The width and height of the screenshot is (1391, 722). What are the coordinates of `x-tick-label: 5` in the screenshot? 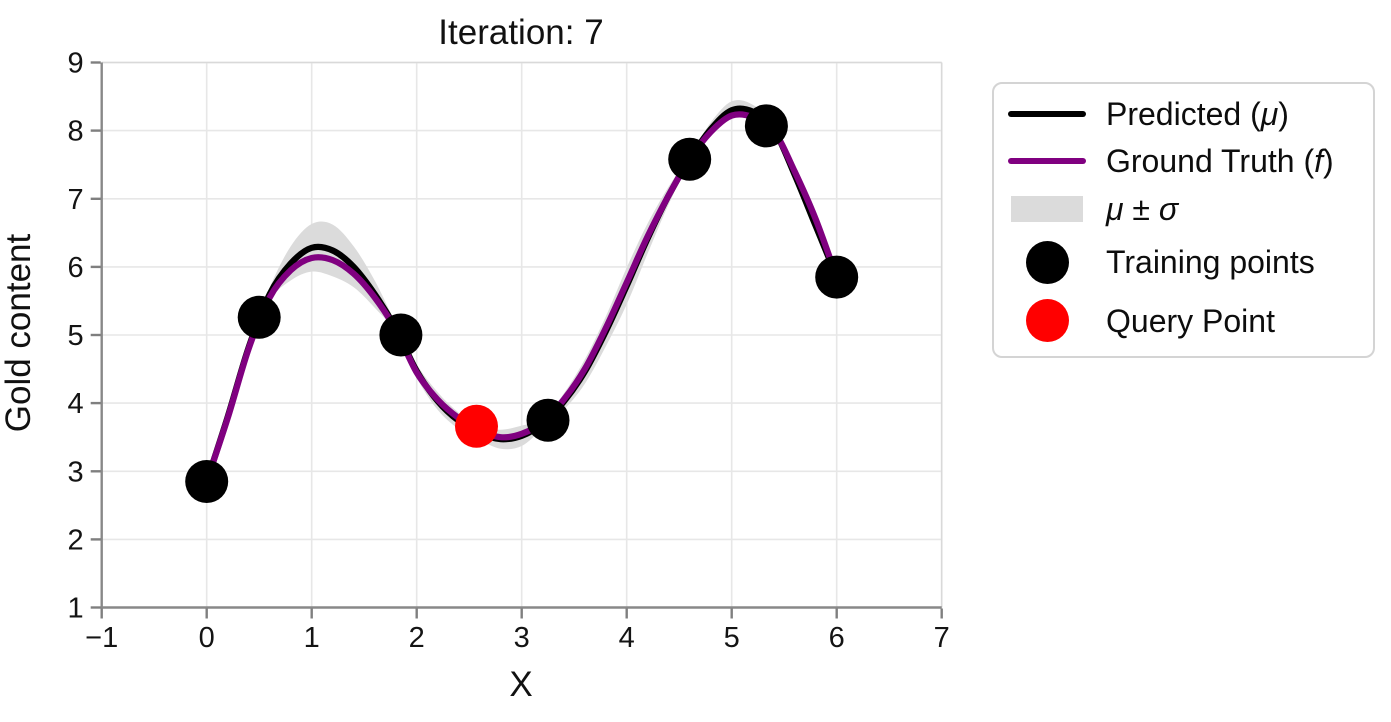 It's located at (732, 638).